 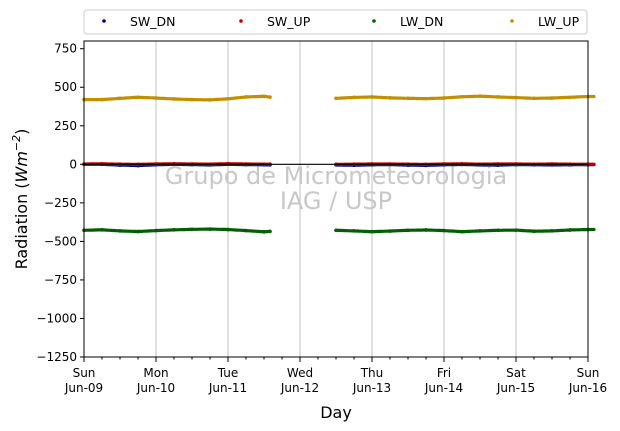 I want to click on legend: SW_DN SW_UP LW_DN LW_UP, so click(x=335, y=22).